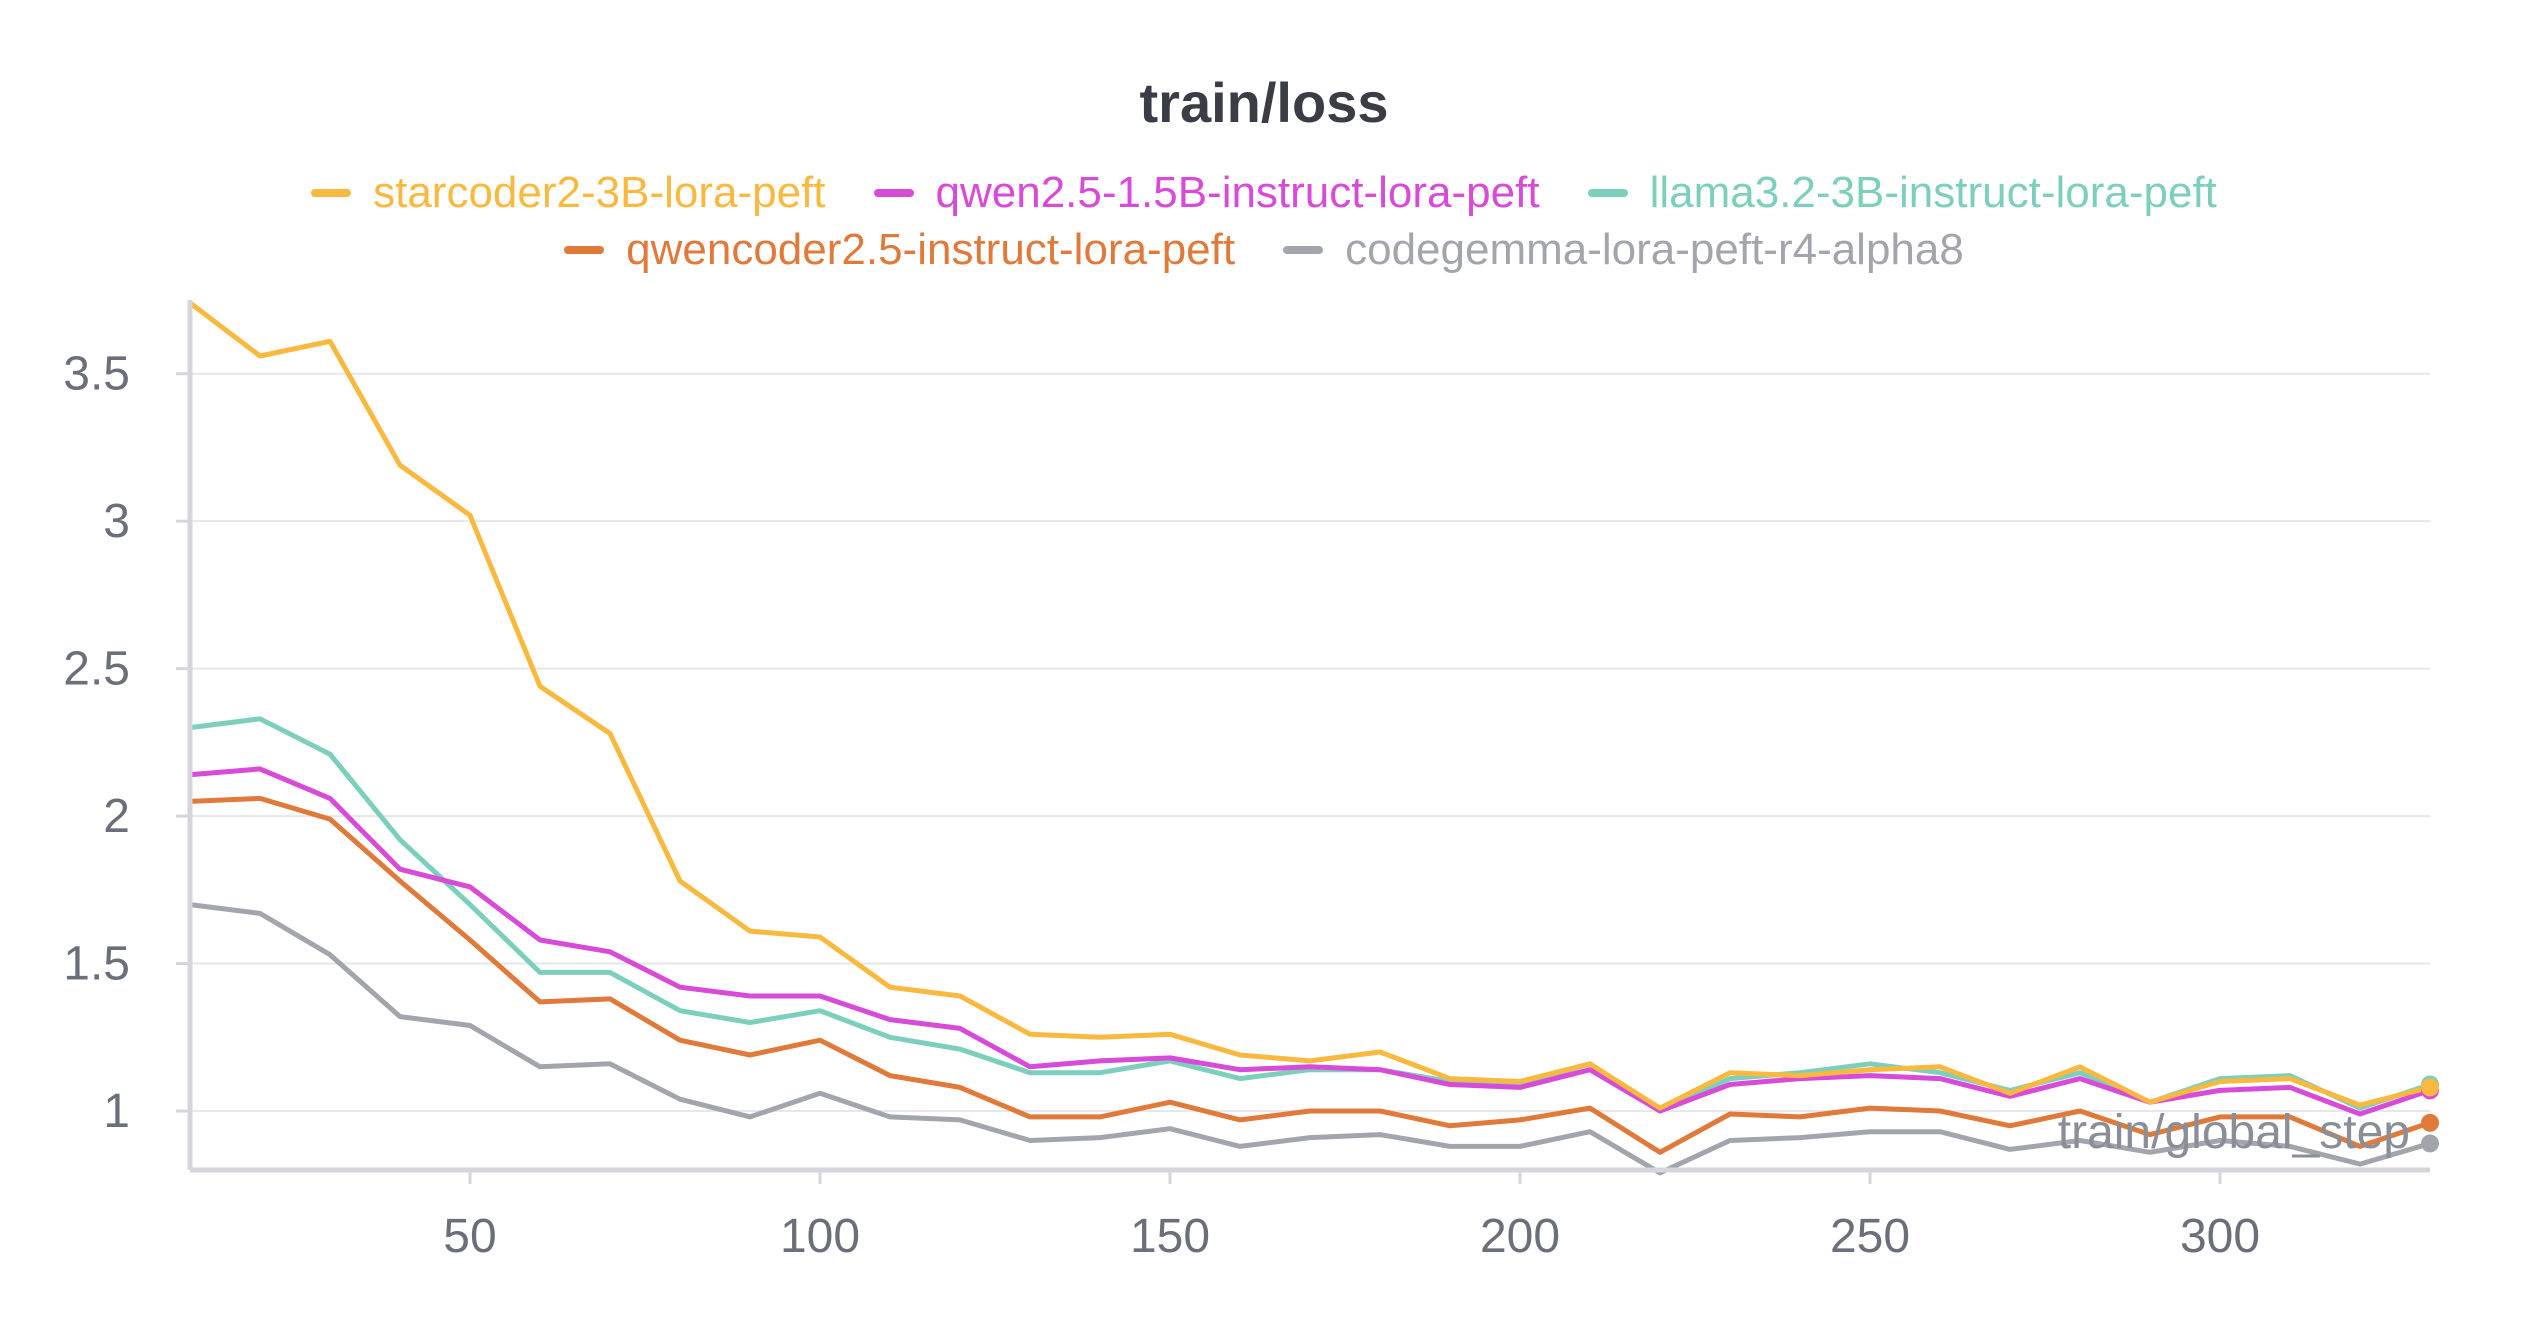 The height and width of the screenshot is (1328, 2528). I want to click on legend-swatch-qwencoder2.5, so click(584, 250).